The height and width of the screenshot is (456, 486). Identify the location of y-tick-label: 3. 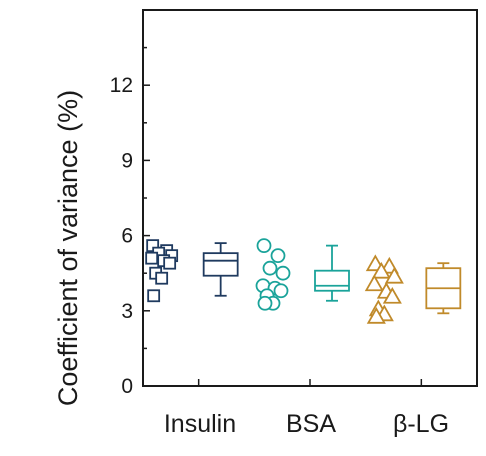
(127, 311).